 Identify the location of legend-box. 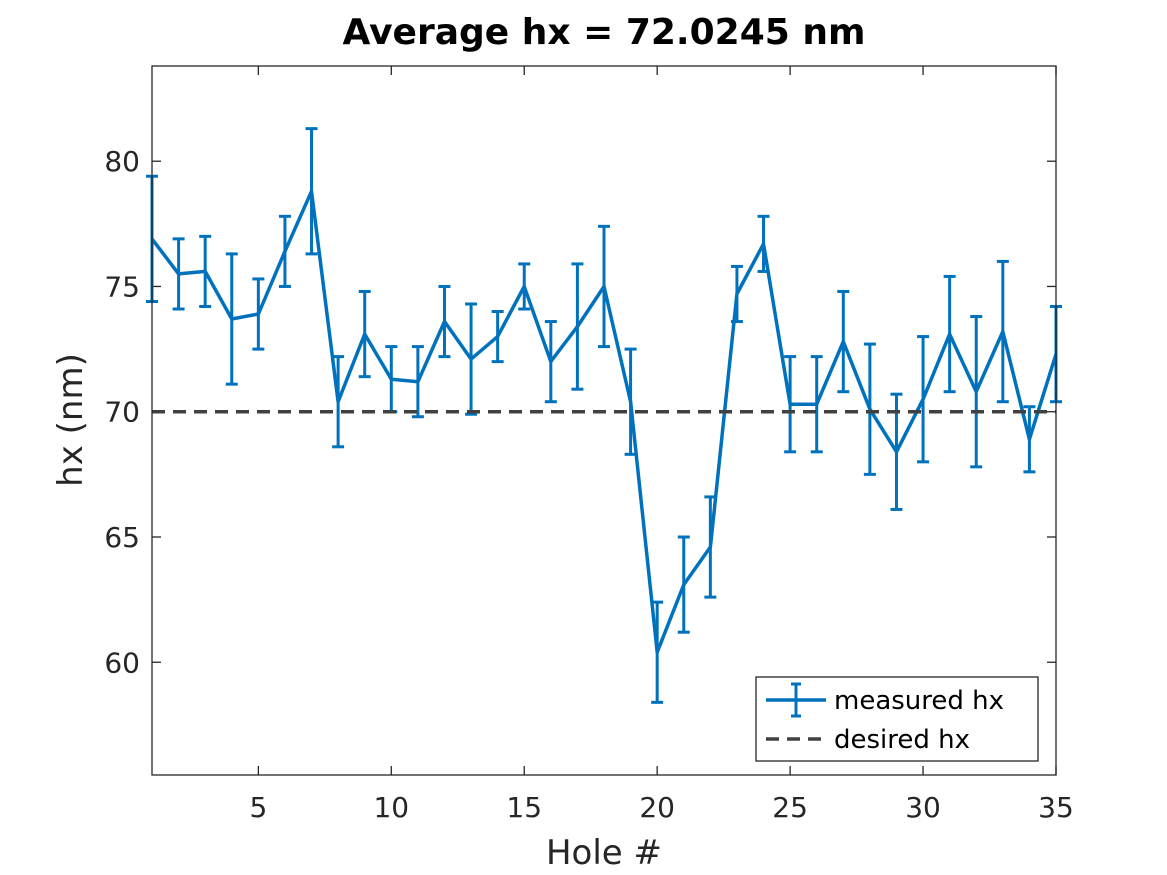
(897, 719).